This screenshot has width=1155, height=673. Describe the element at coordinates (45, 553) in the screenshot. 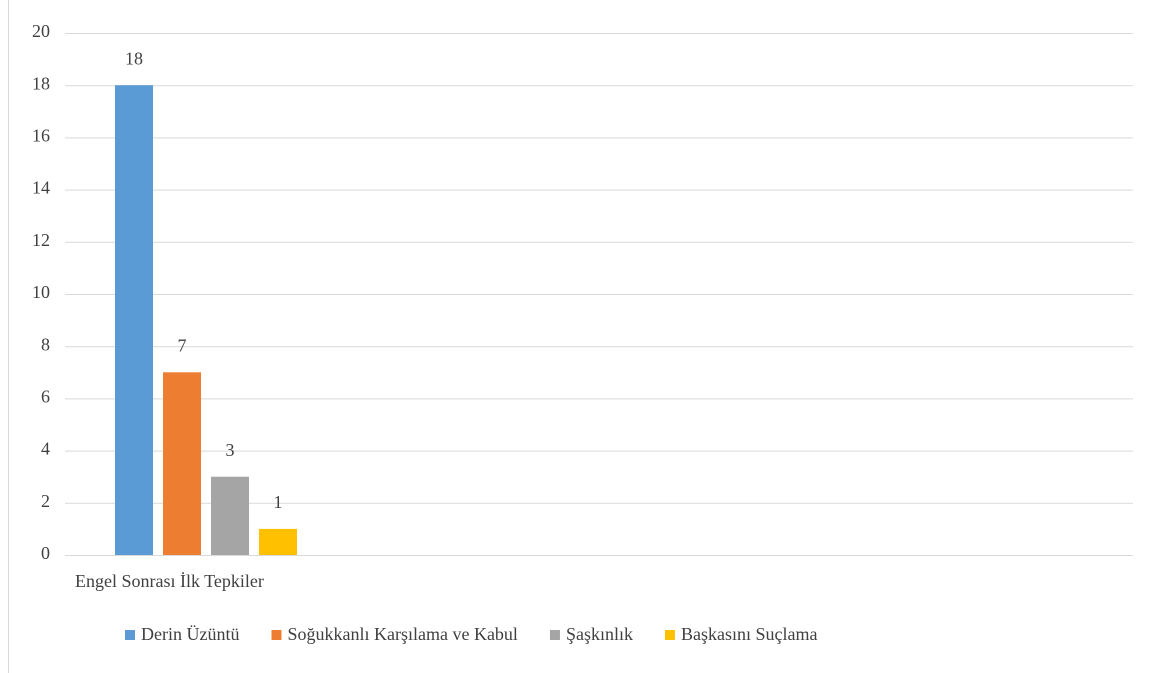

I see `y-tick-label: 0` at that location.